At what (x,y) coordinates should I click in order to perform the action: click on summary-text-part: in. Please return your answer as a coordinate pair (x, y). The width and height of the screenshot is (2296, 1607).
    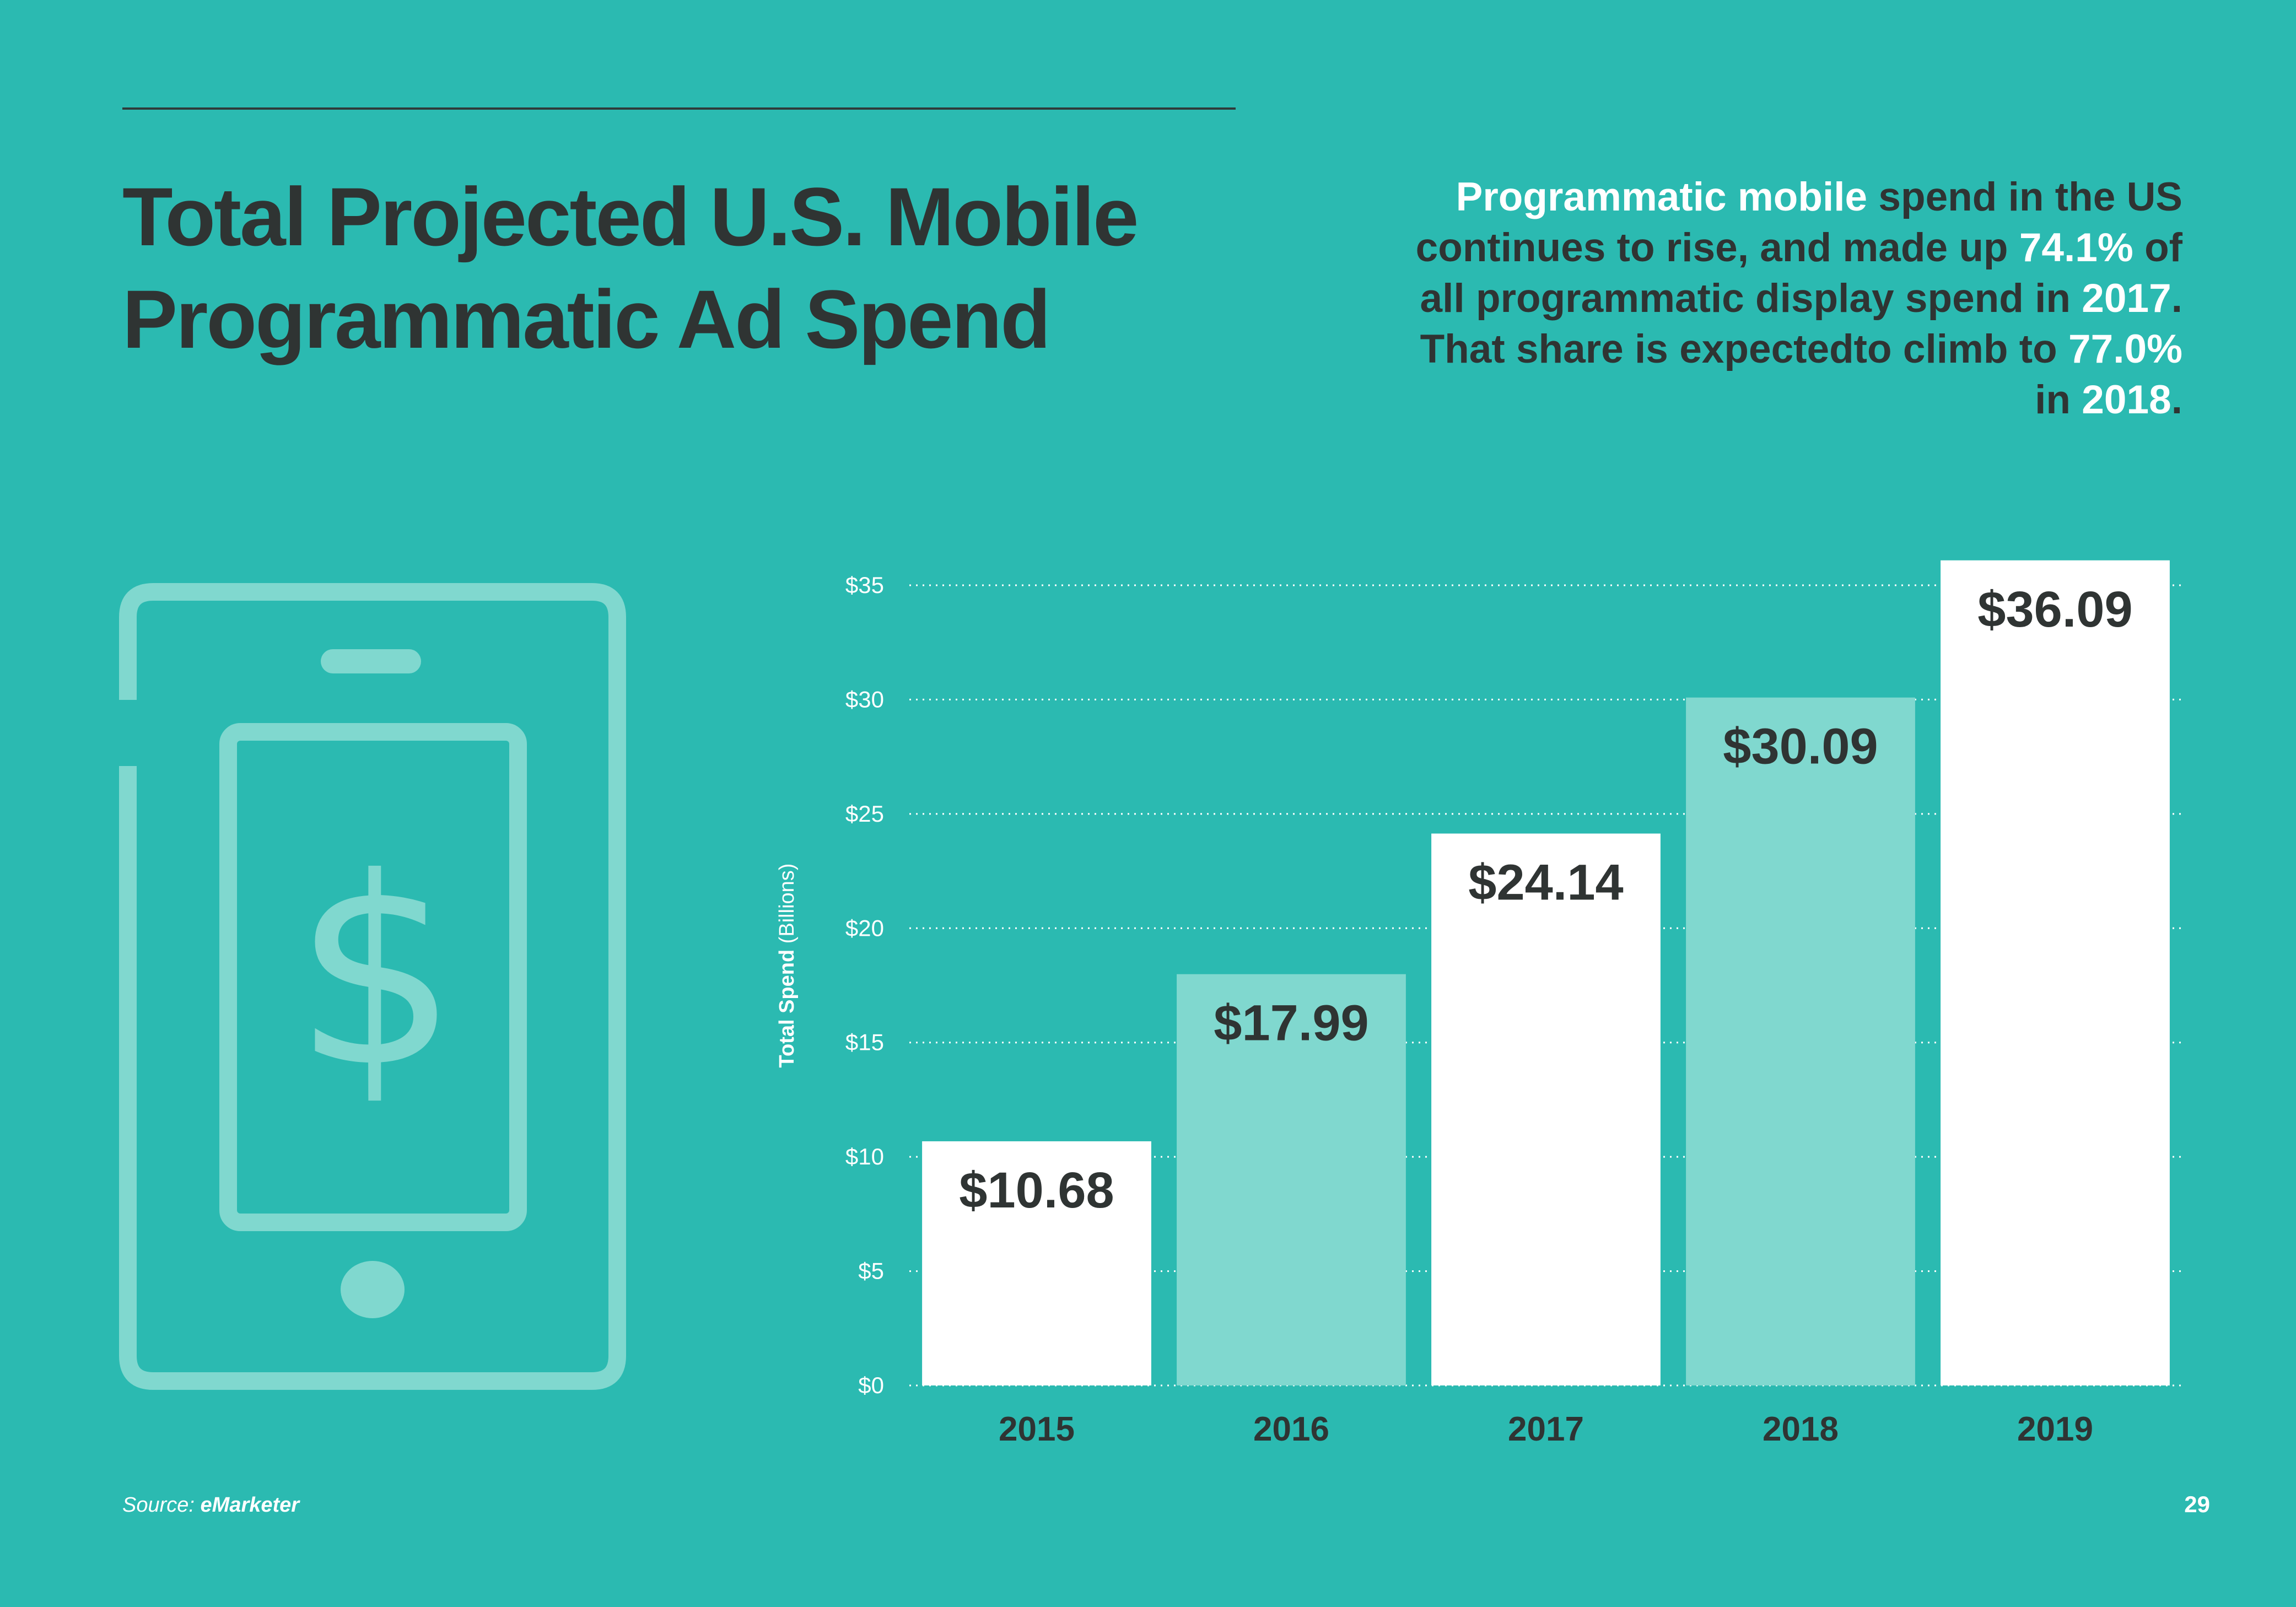
    Looking at the image, I should click on (2058, 400).